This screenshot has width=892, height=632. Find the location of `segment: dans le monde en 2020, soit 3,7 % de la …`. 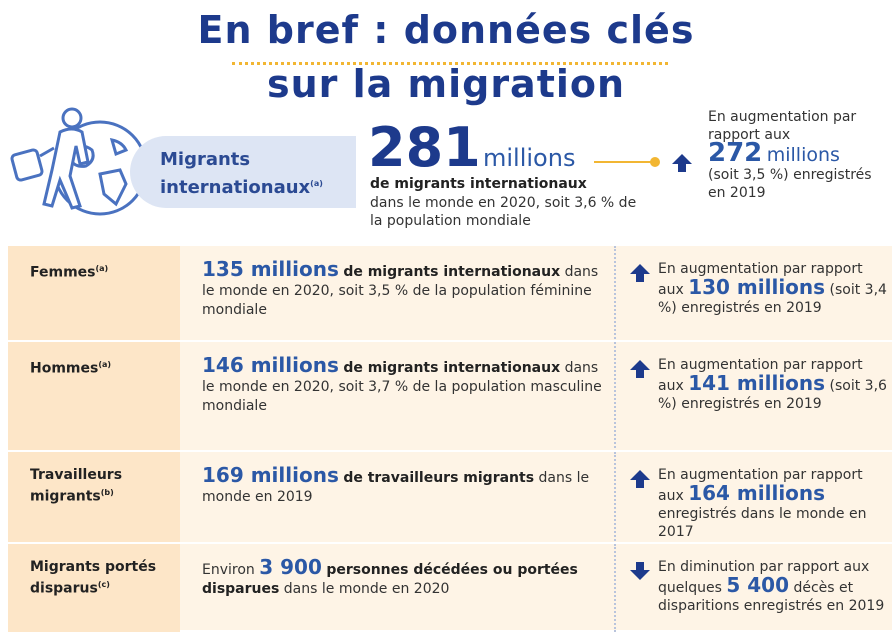

segment: dans le monde en 2020, soit 3,7 % de la … is located at coordinates (402, 387).